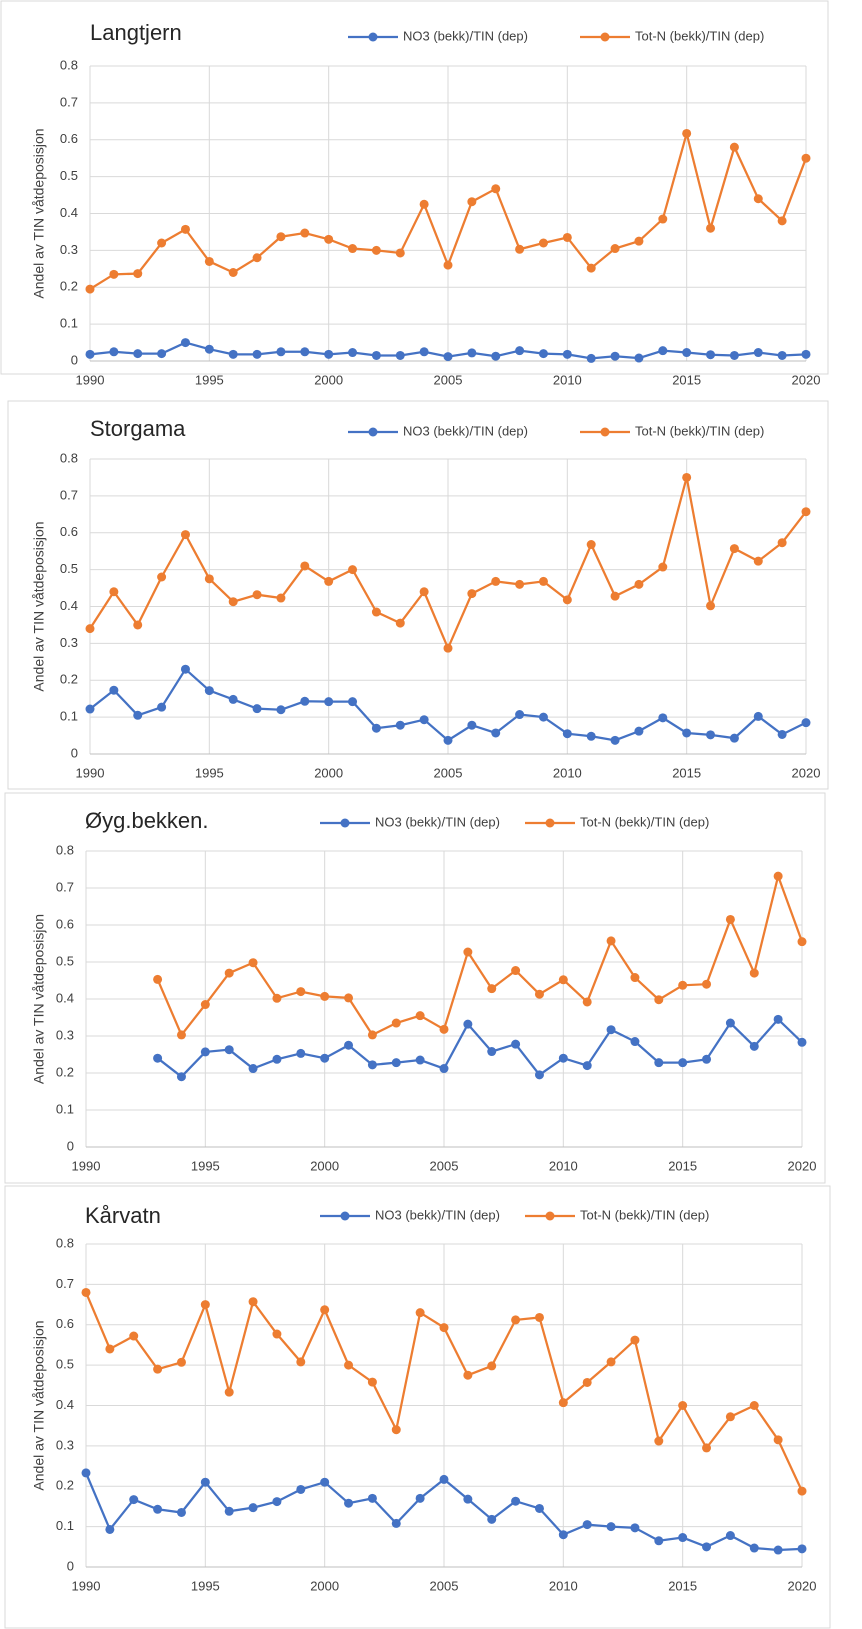  What do you see at coordinates (39, 1405) in the screenshot?
I see `y-axis-label: Andel av TIN våtdeposisjon` at bounding box center [39, 1405].